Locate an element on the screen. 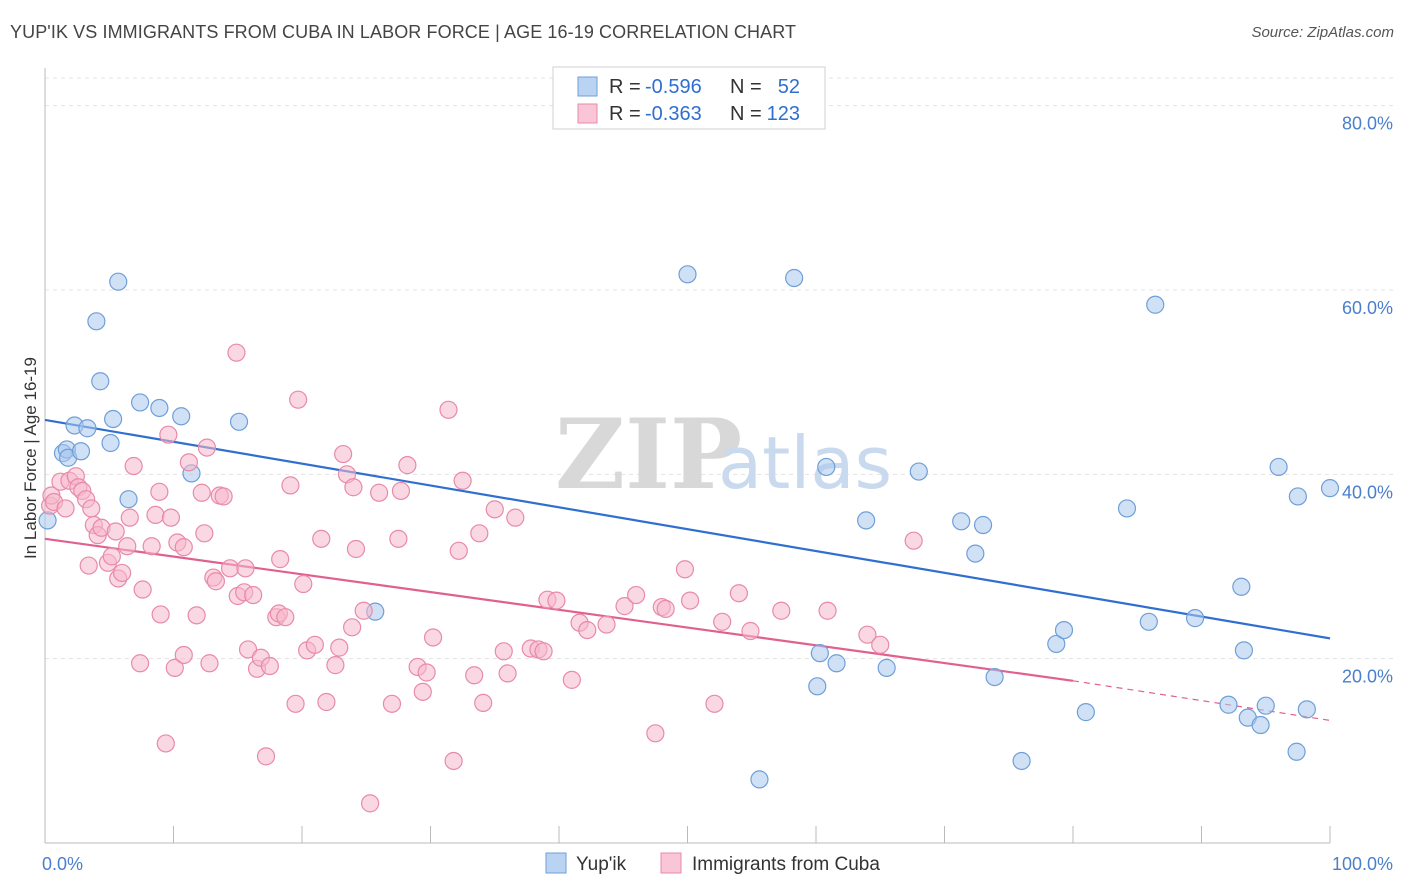 Image resolution: width=1406 pixels, height=892 pixels. bottom-legend-label-yupik: Yup'ik is located at coordinates (601, 864).